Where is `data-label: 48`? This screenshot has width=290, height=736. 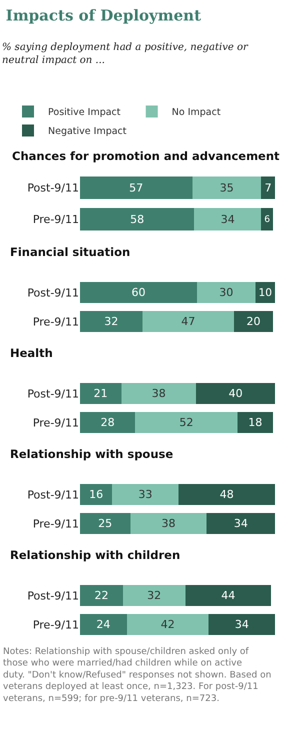
data-label: 48 is located at coordinates (227, 494).